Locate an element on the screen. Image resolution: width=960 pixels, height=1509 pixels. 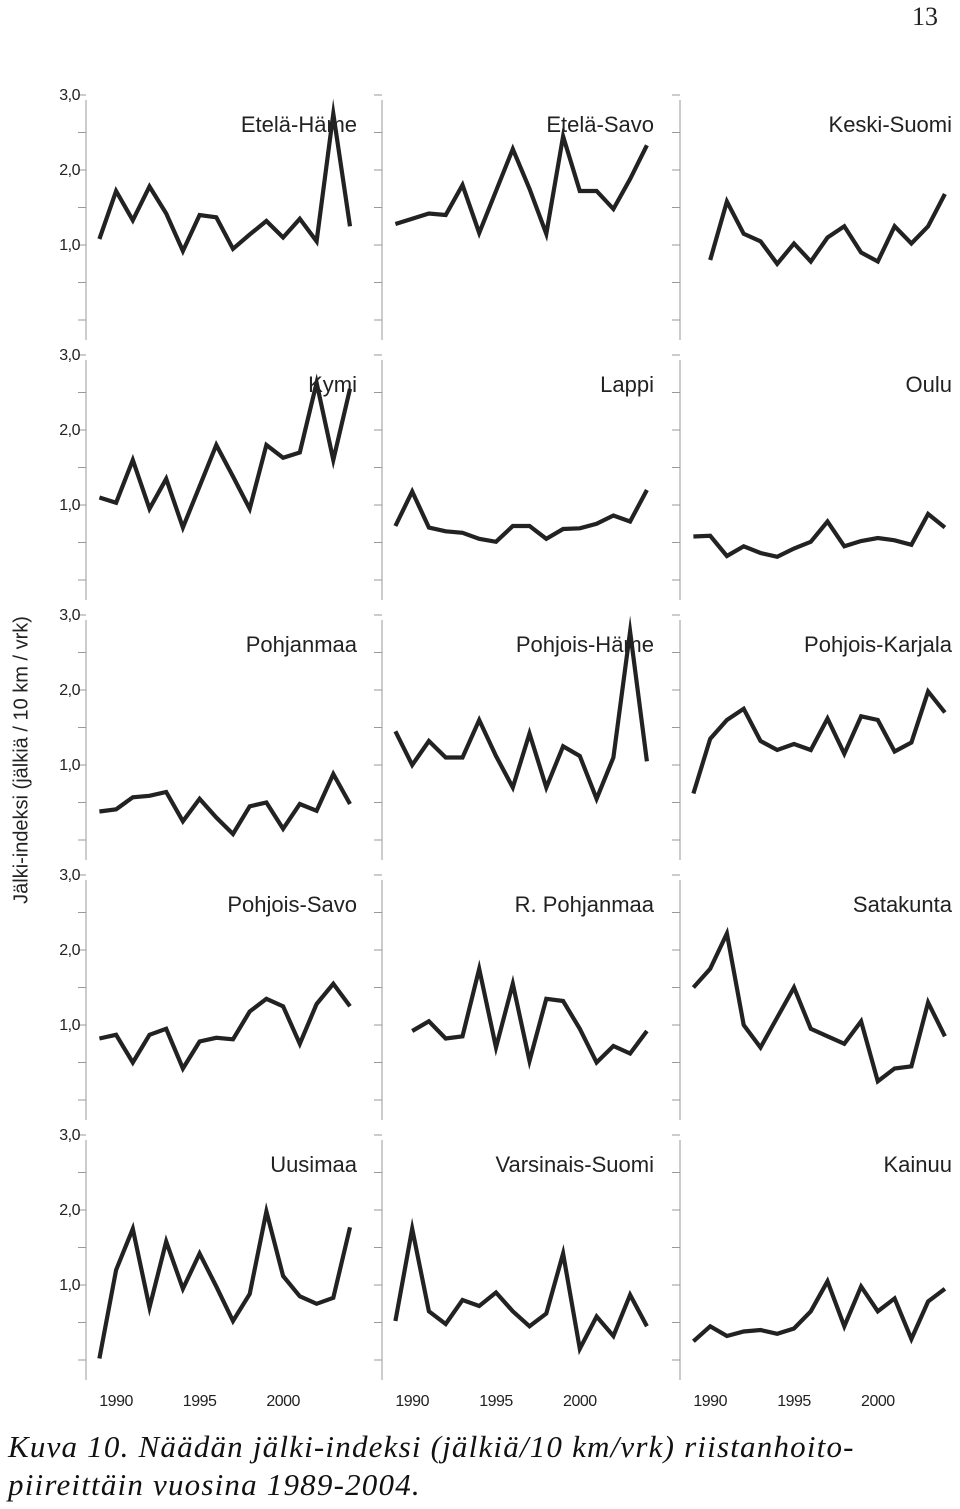
panel-title: Uusimaa is located at coordinates (314, 1164).